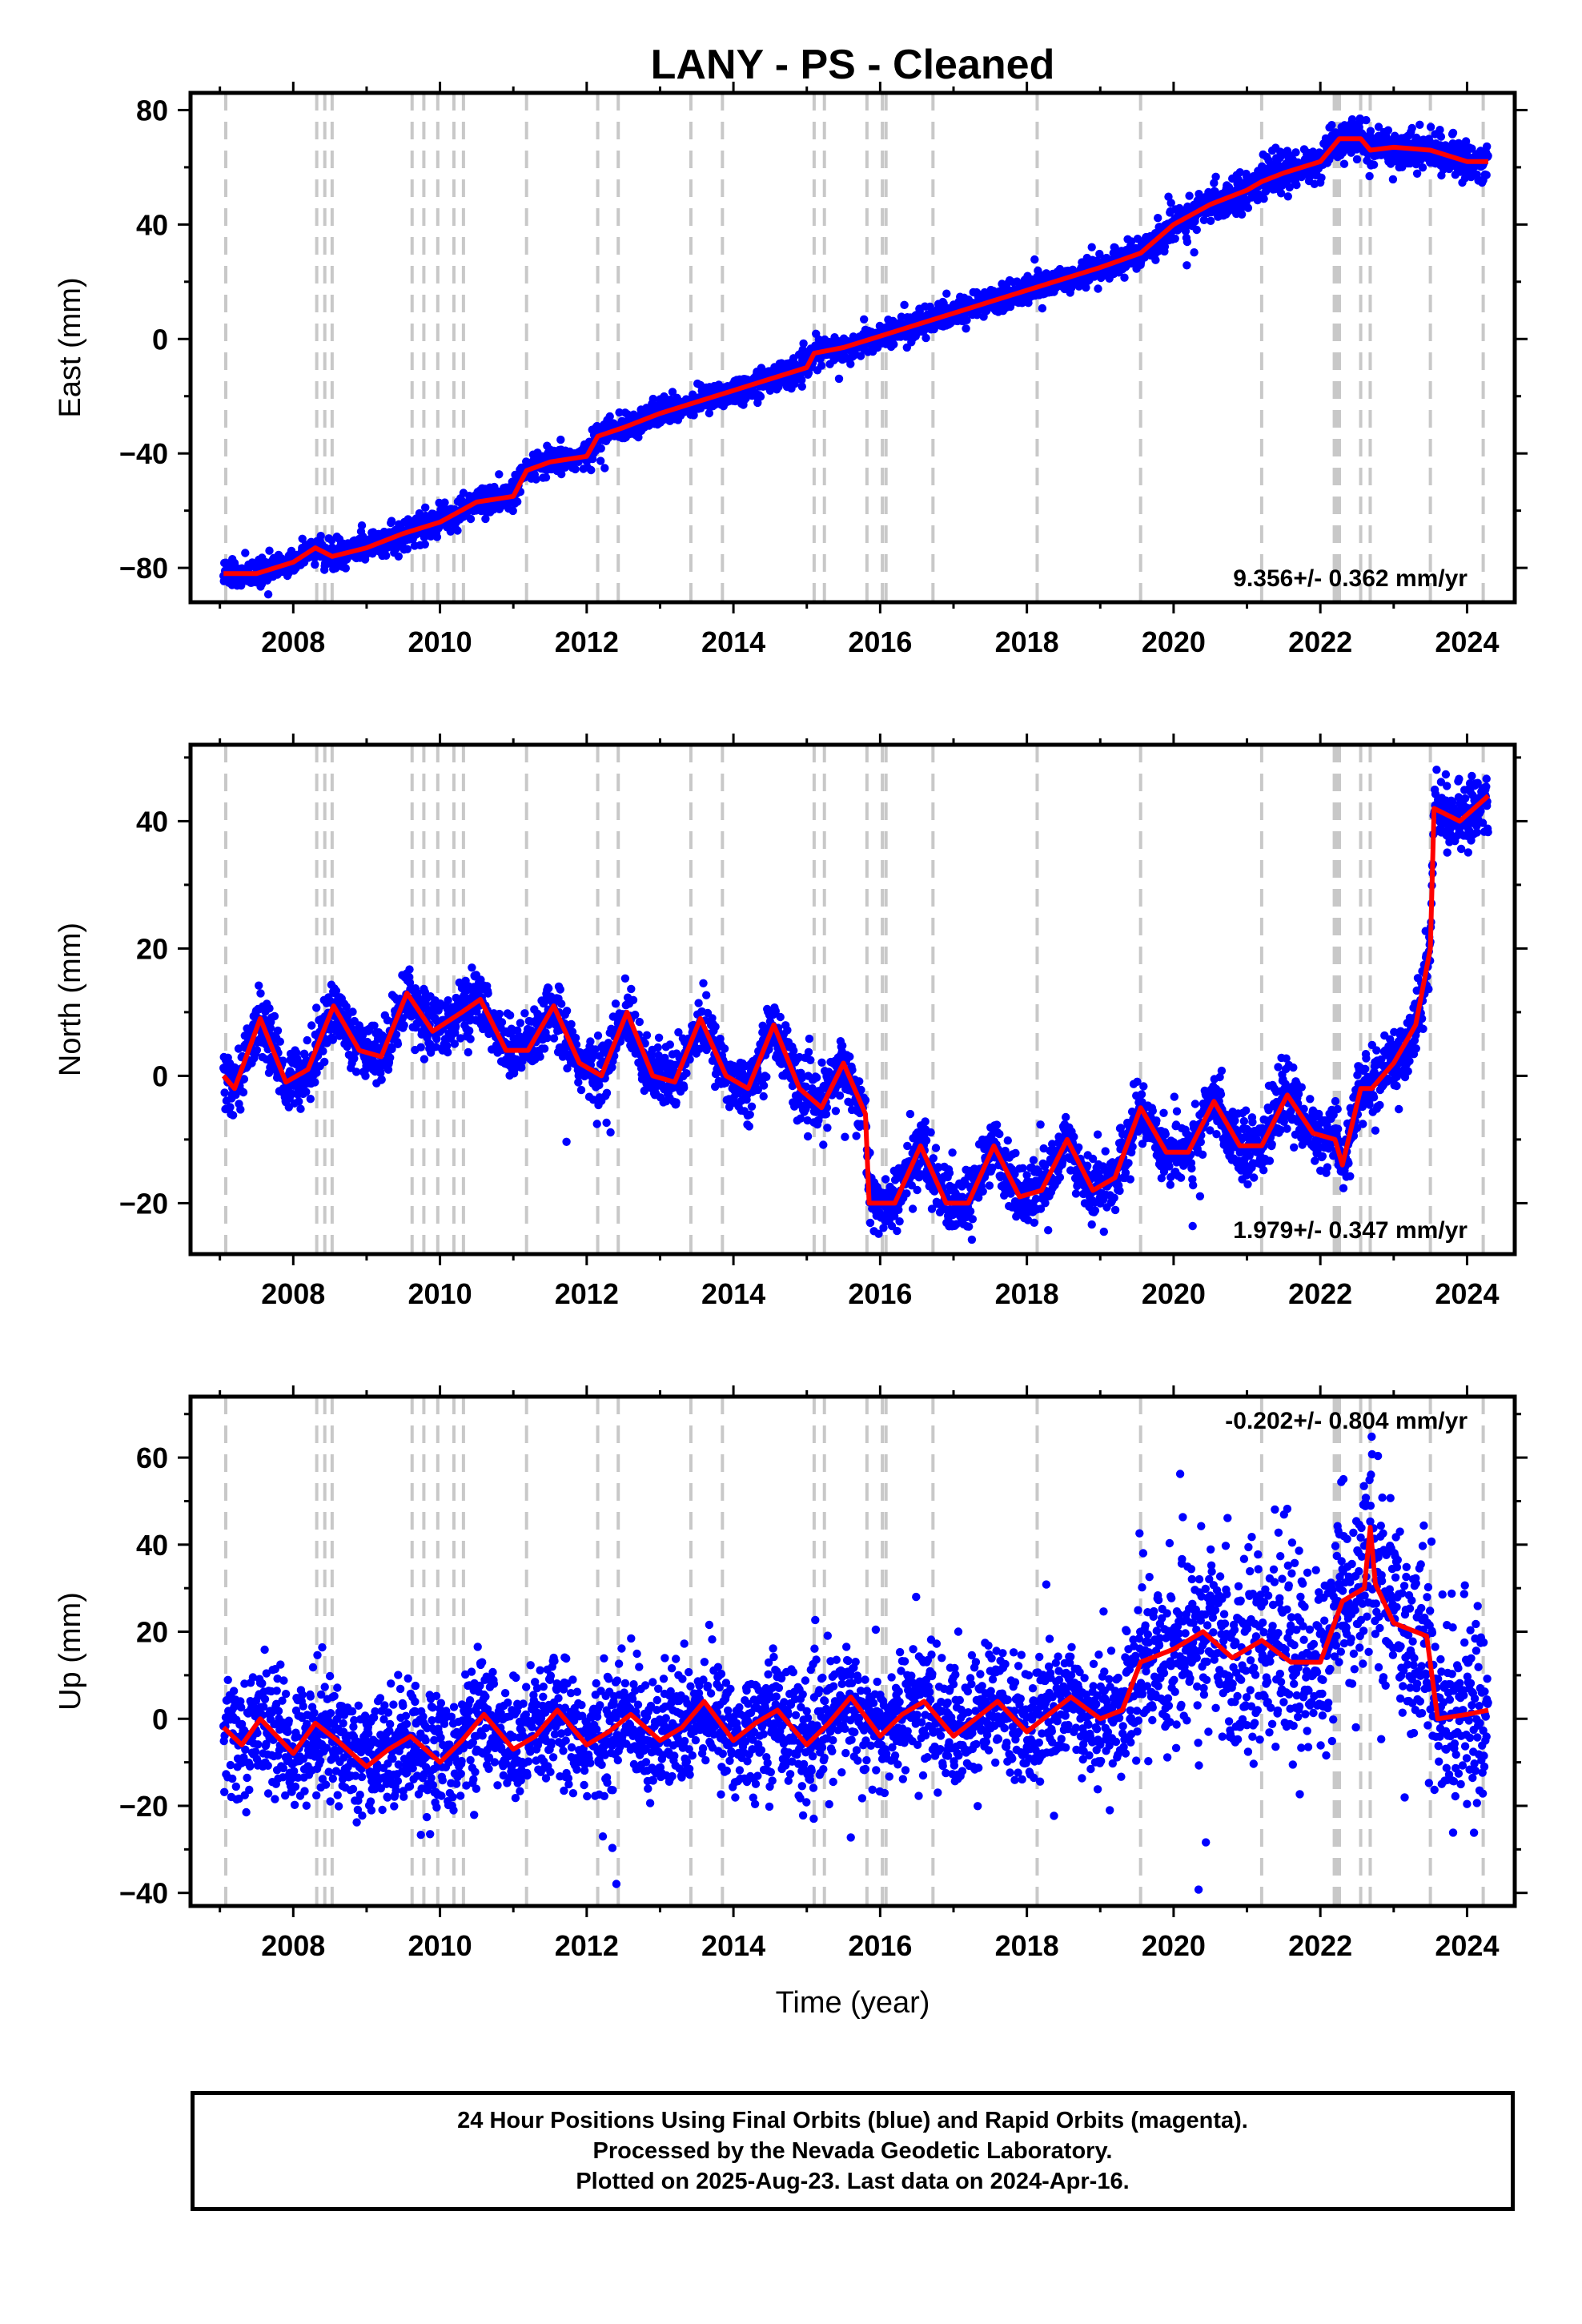 The height and width of the screenshot is (2324, 1582). What do you see at coordinates (733, 641) in the screenshot?
I see `x-tick-label: 2014` at bounding box center [733, 641].